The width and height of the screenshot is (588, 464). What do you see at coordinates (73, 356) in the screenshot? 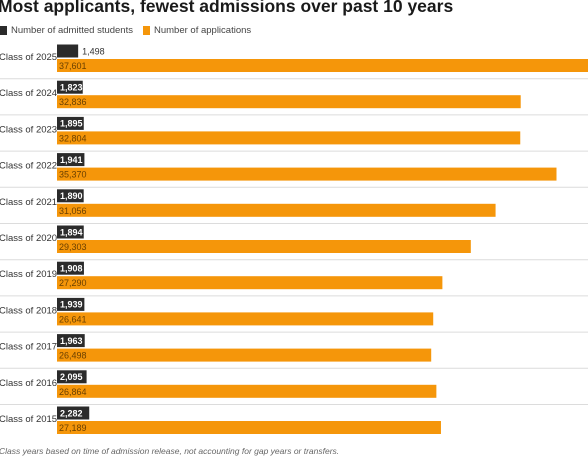
I see `applications-value-label: 26,498` at bounding box center [73, 356].